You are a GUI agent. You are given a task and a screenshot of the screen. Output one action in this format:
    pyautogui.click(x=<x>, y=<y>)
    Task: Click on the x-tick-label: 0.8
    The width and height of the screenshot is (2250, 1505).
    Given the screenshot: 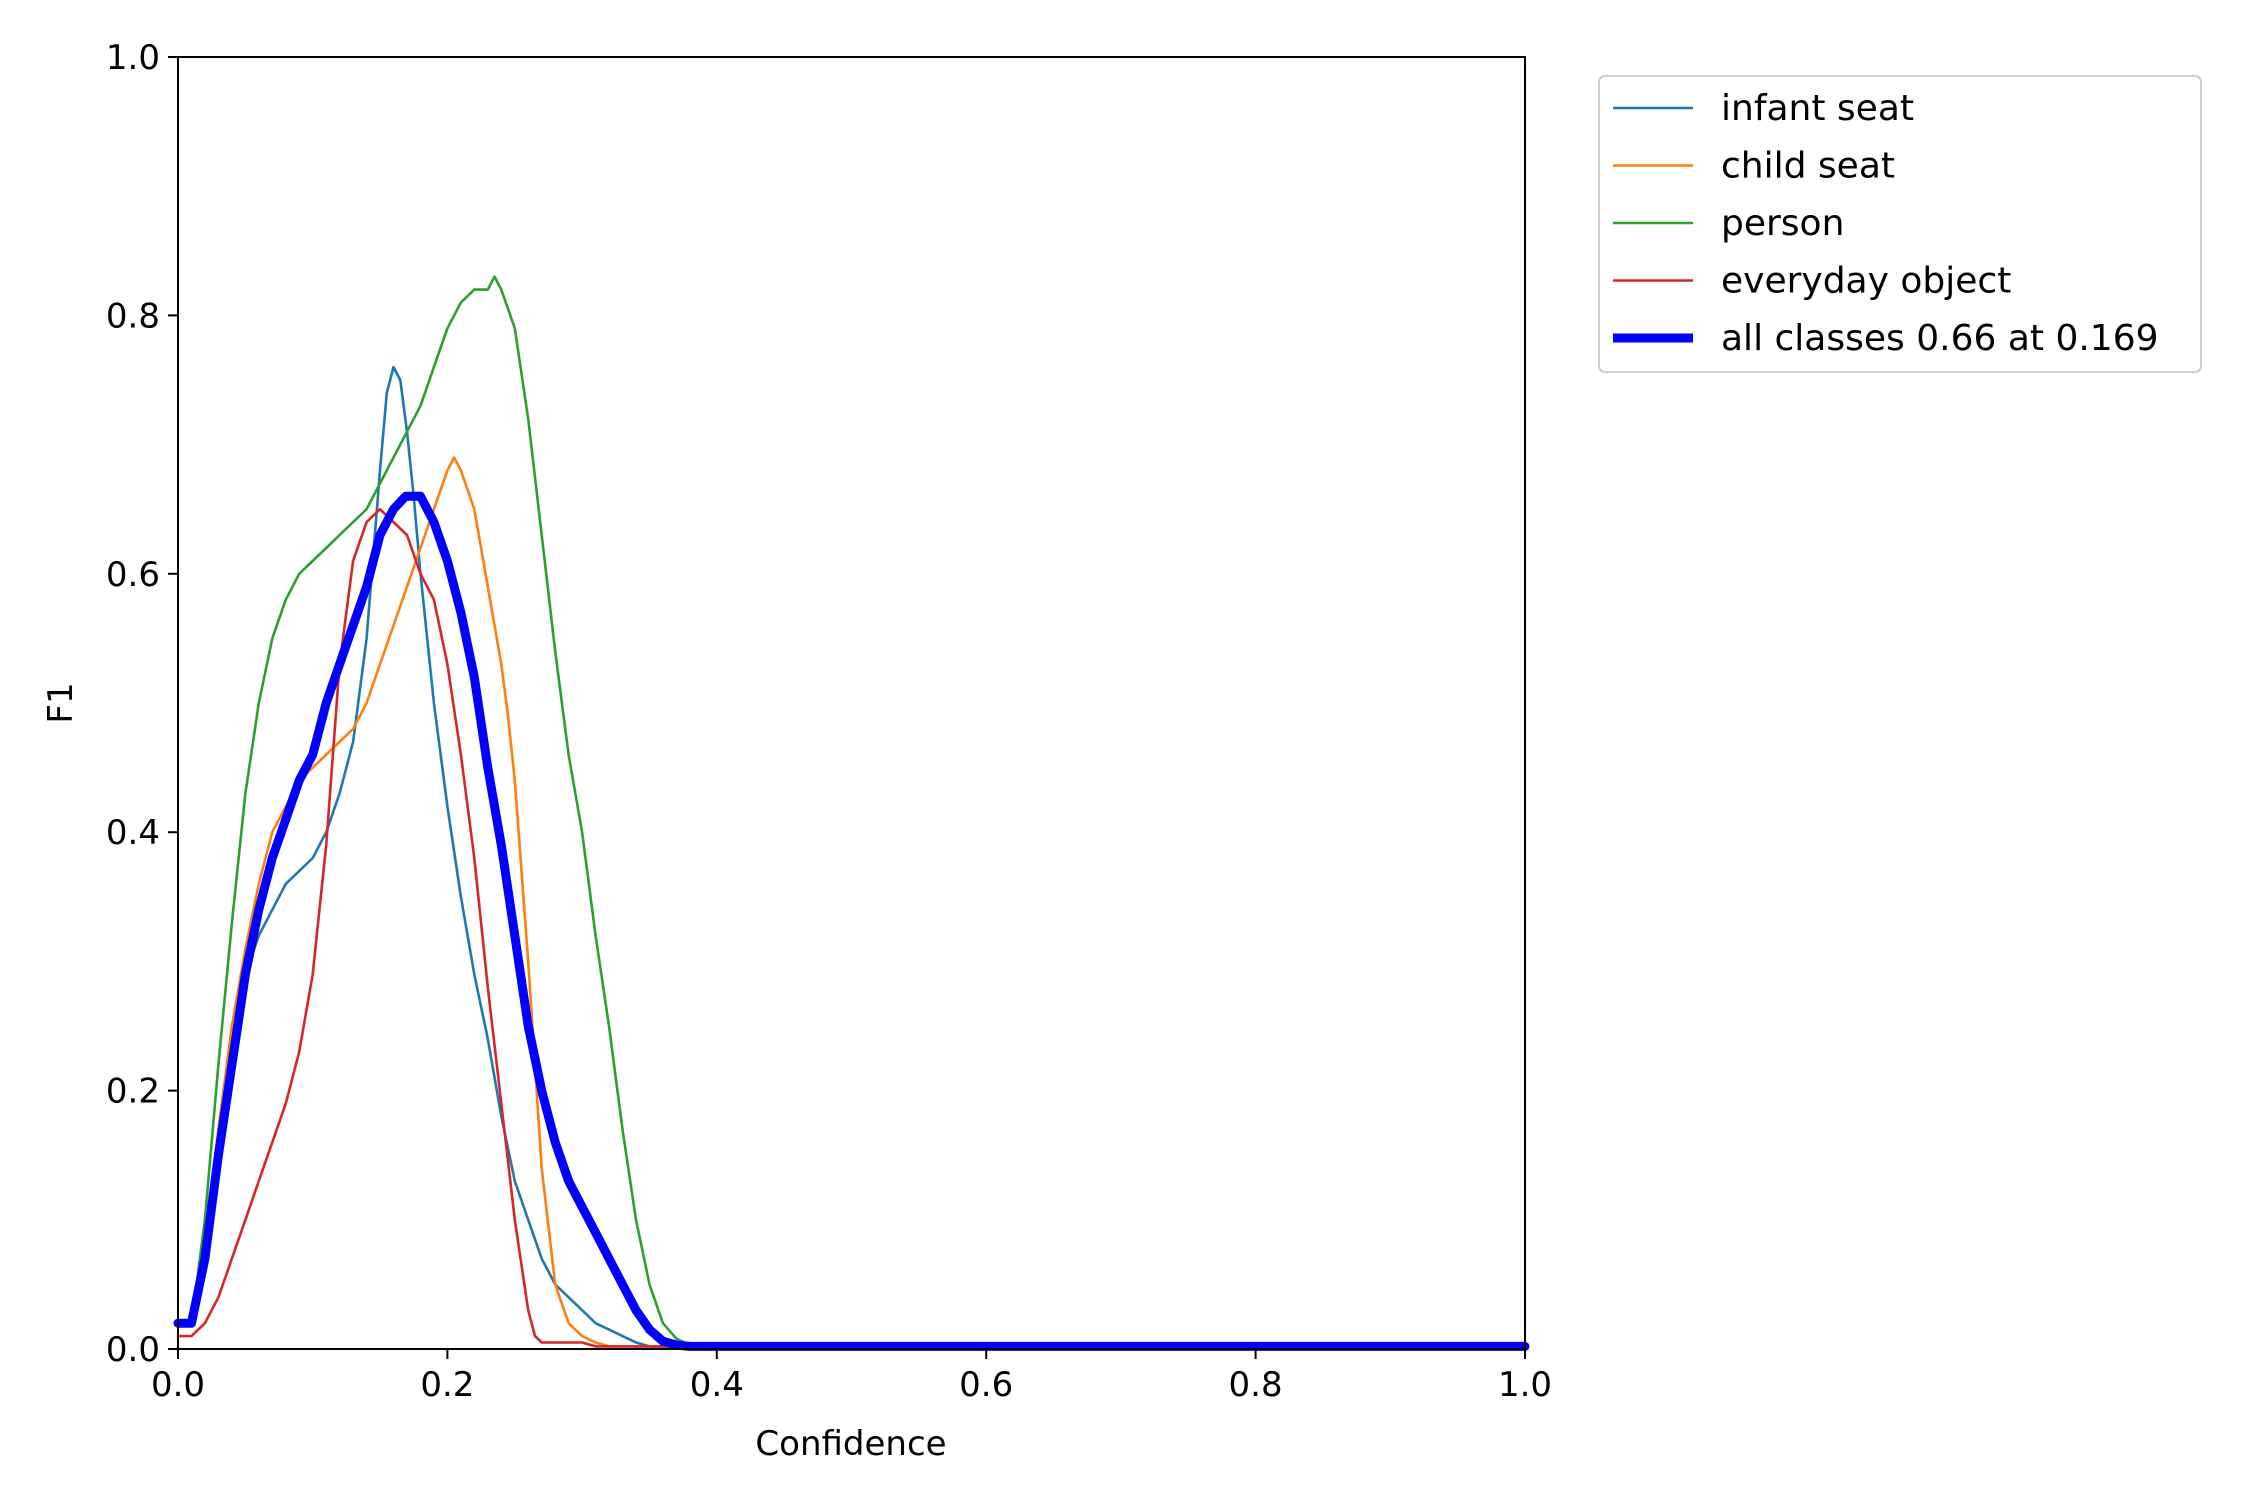 What is the action you would take?
    pyautogui.click(x=1256, y=1385)
    